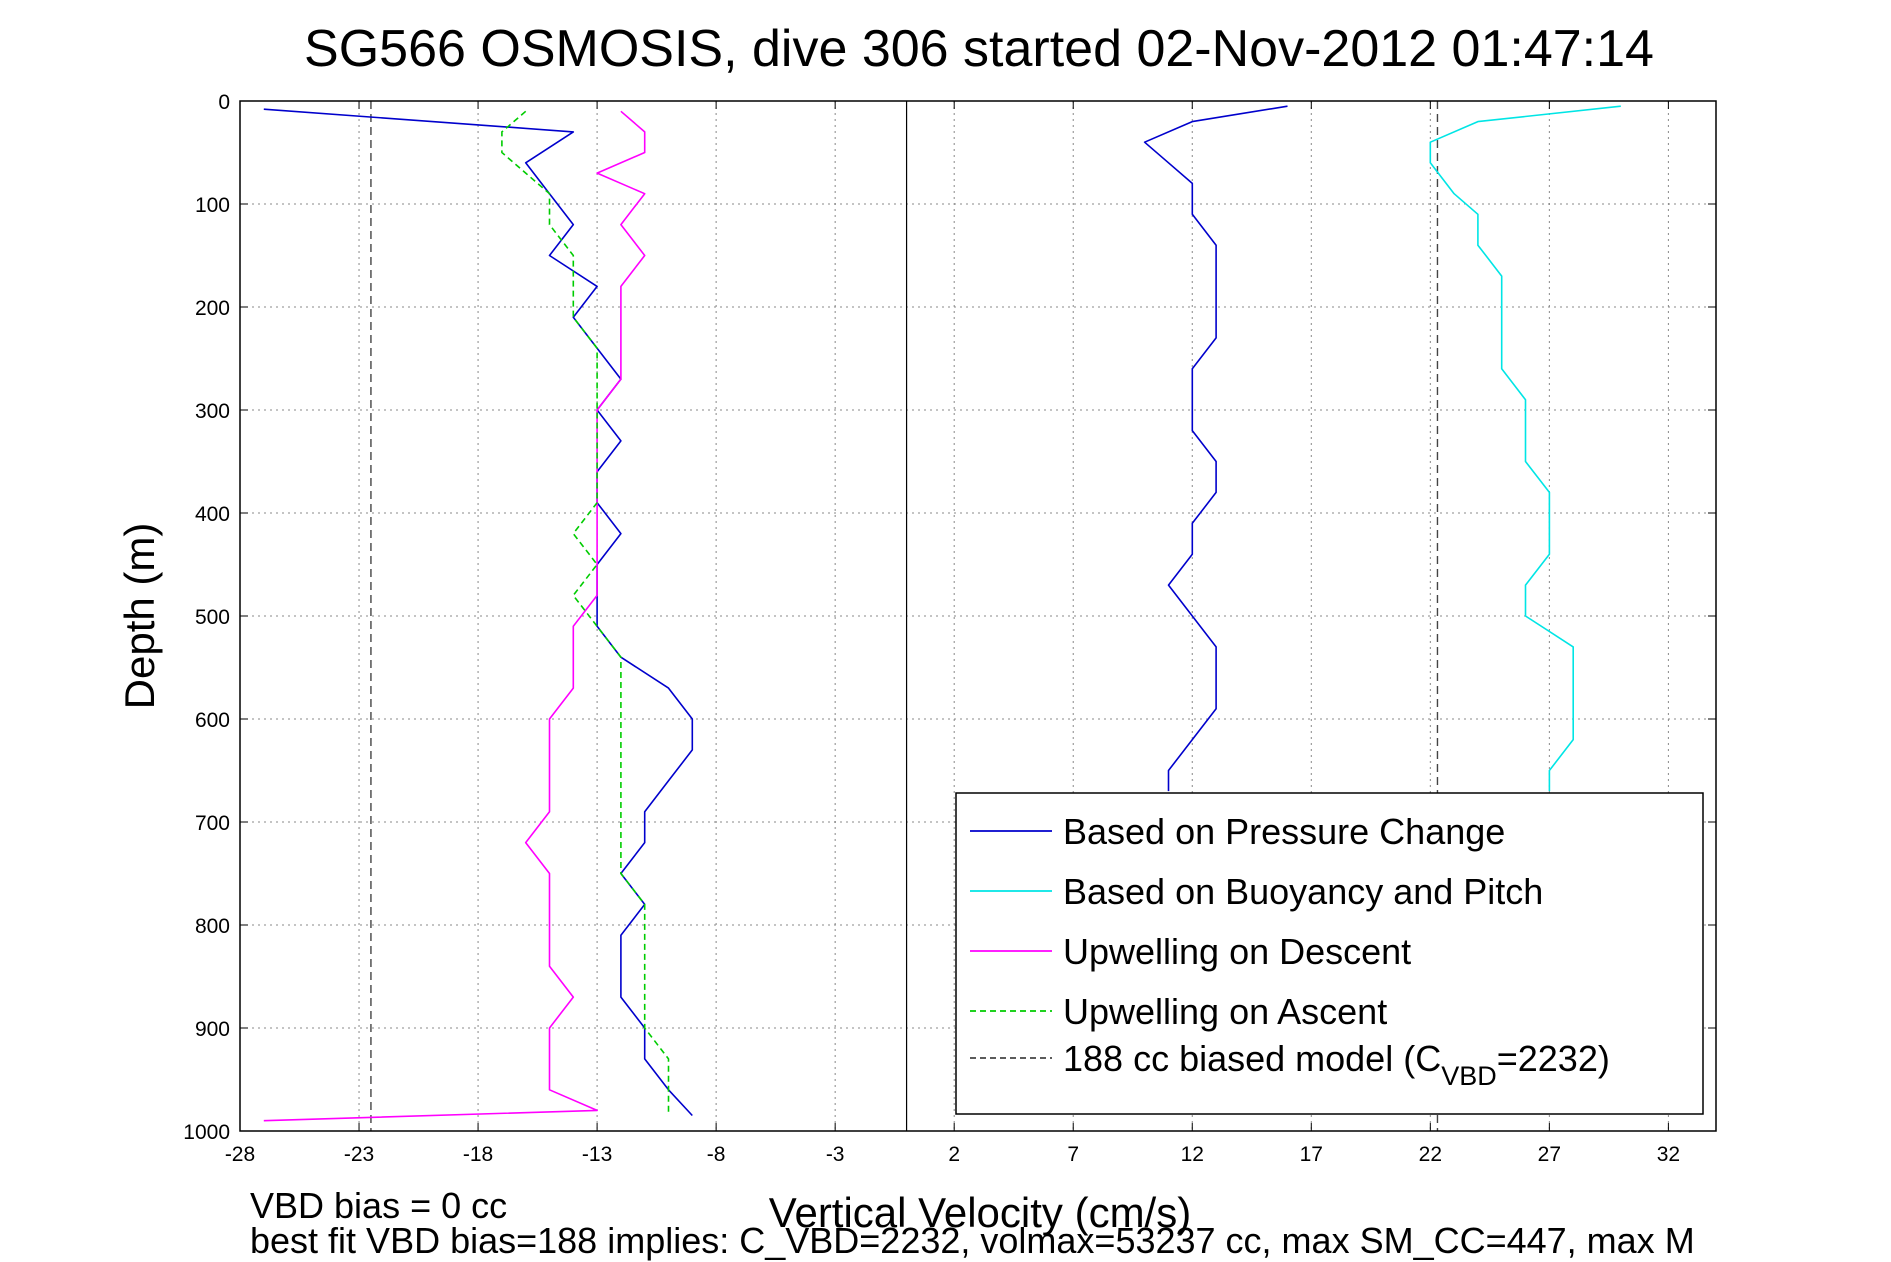 The height and width of the screenshot is (1262, 1891). I want to click on x-tick-label: 2, so click(954, 1154).